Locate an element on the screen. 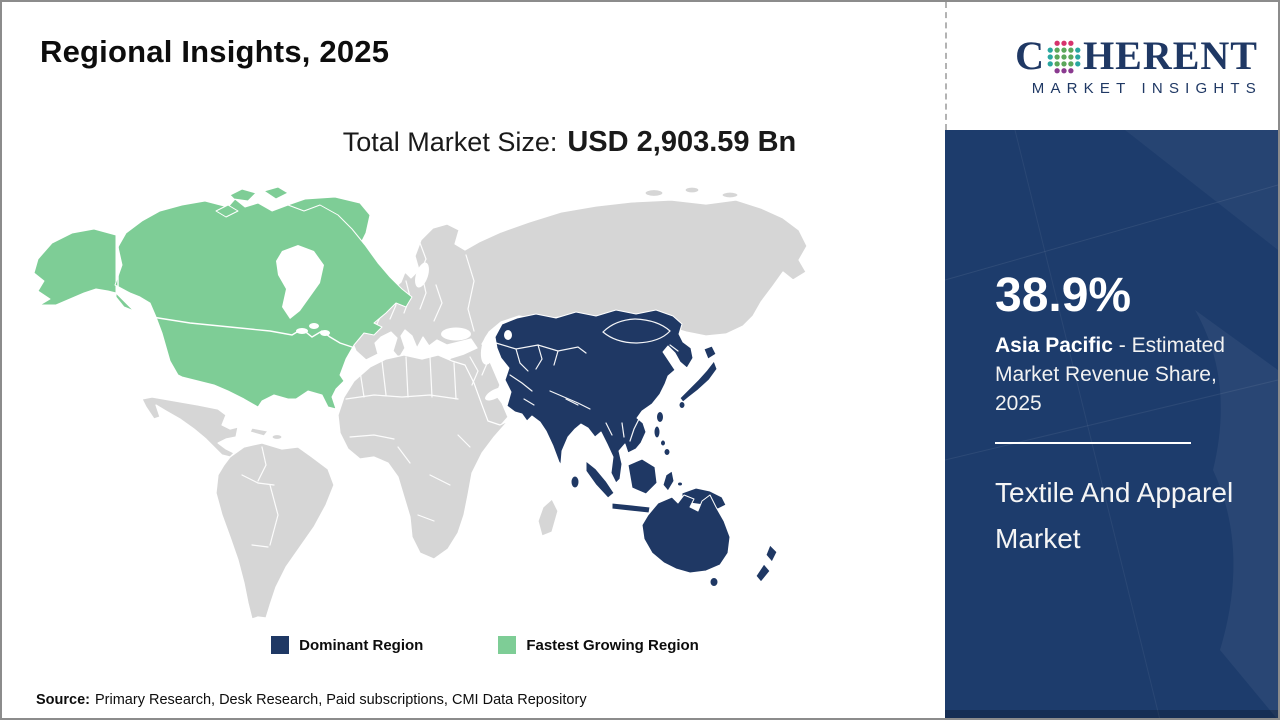 This screenshot has height=720, width=1280. legend-swatch-dominant-icon is located at coordinates (280, 645).